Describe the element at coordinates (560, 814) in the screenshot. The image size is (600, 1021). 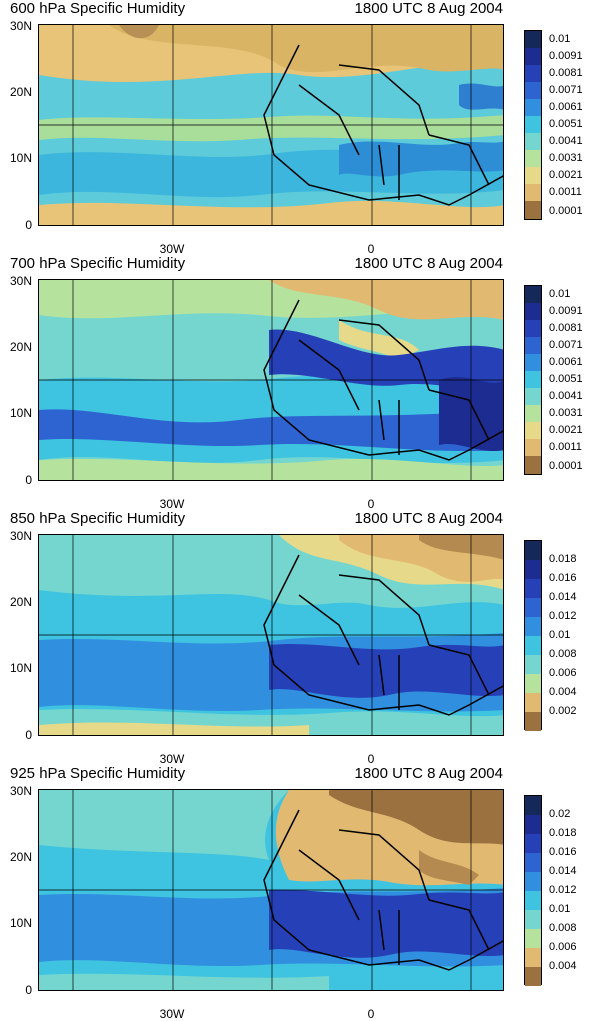
I see `colorbar-label: 0.02` at that location.